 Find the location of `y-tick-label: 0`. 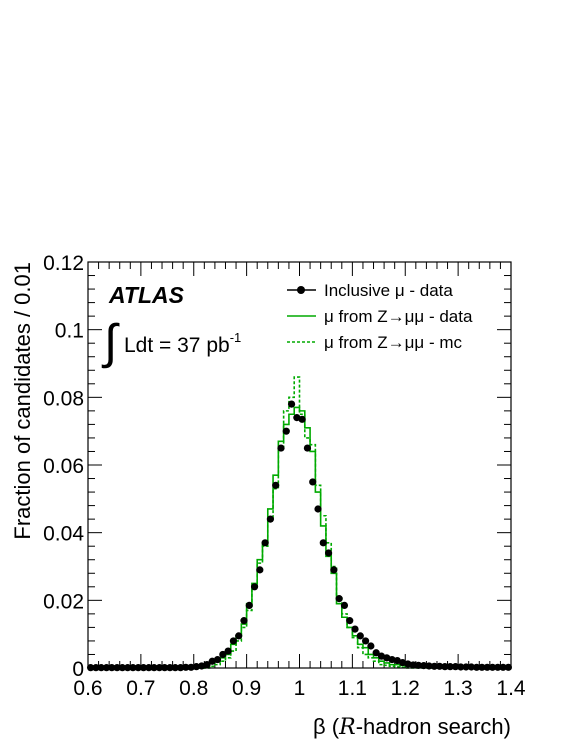

y-tick-label: 0 is located at coordinates (78, 669).